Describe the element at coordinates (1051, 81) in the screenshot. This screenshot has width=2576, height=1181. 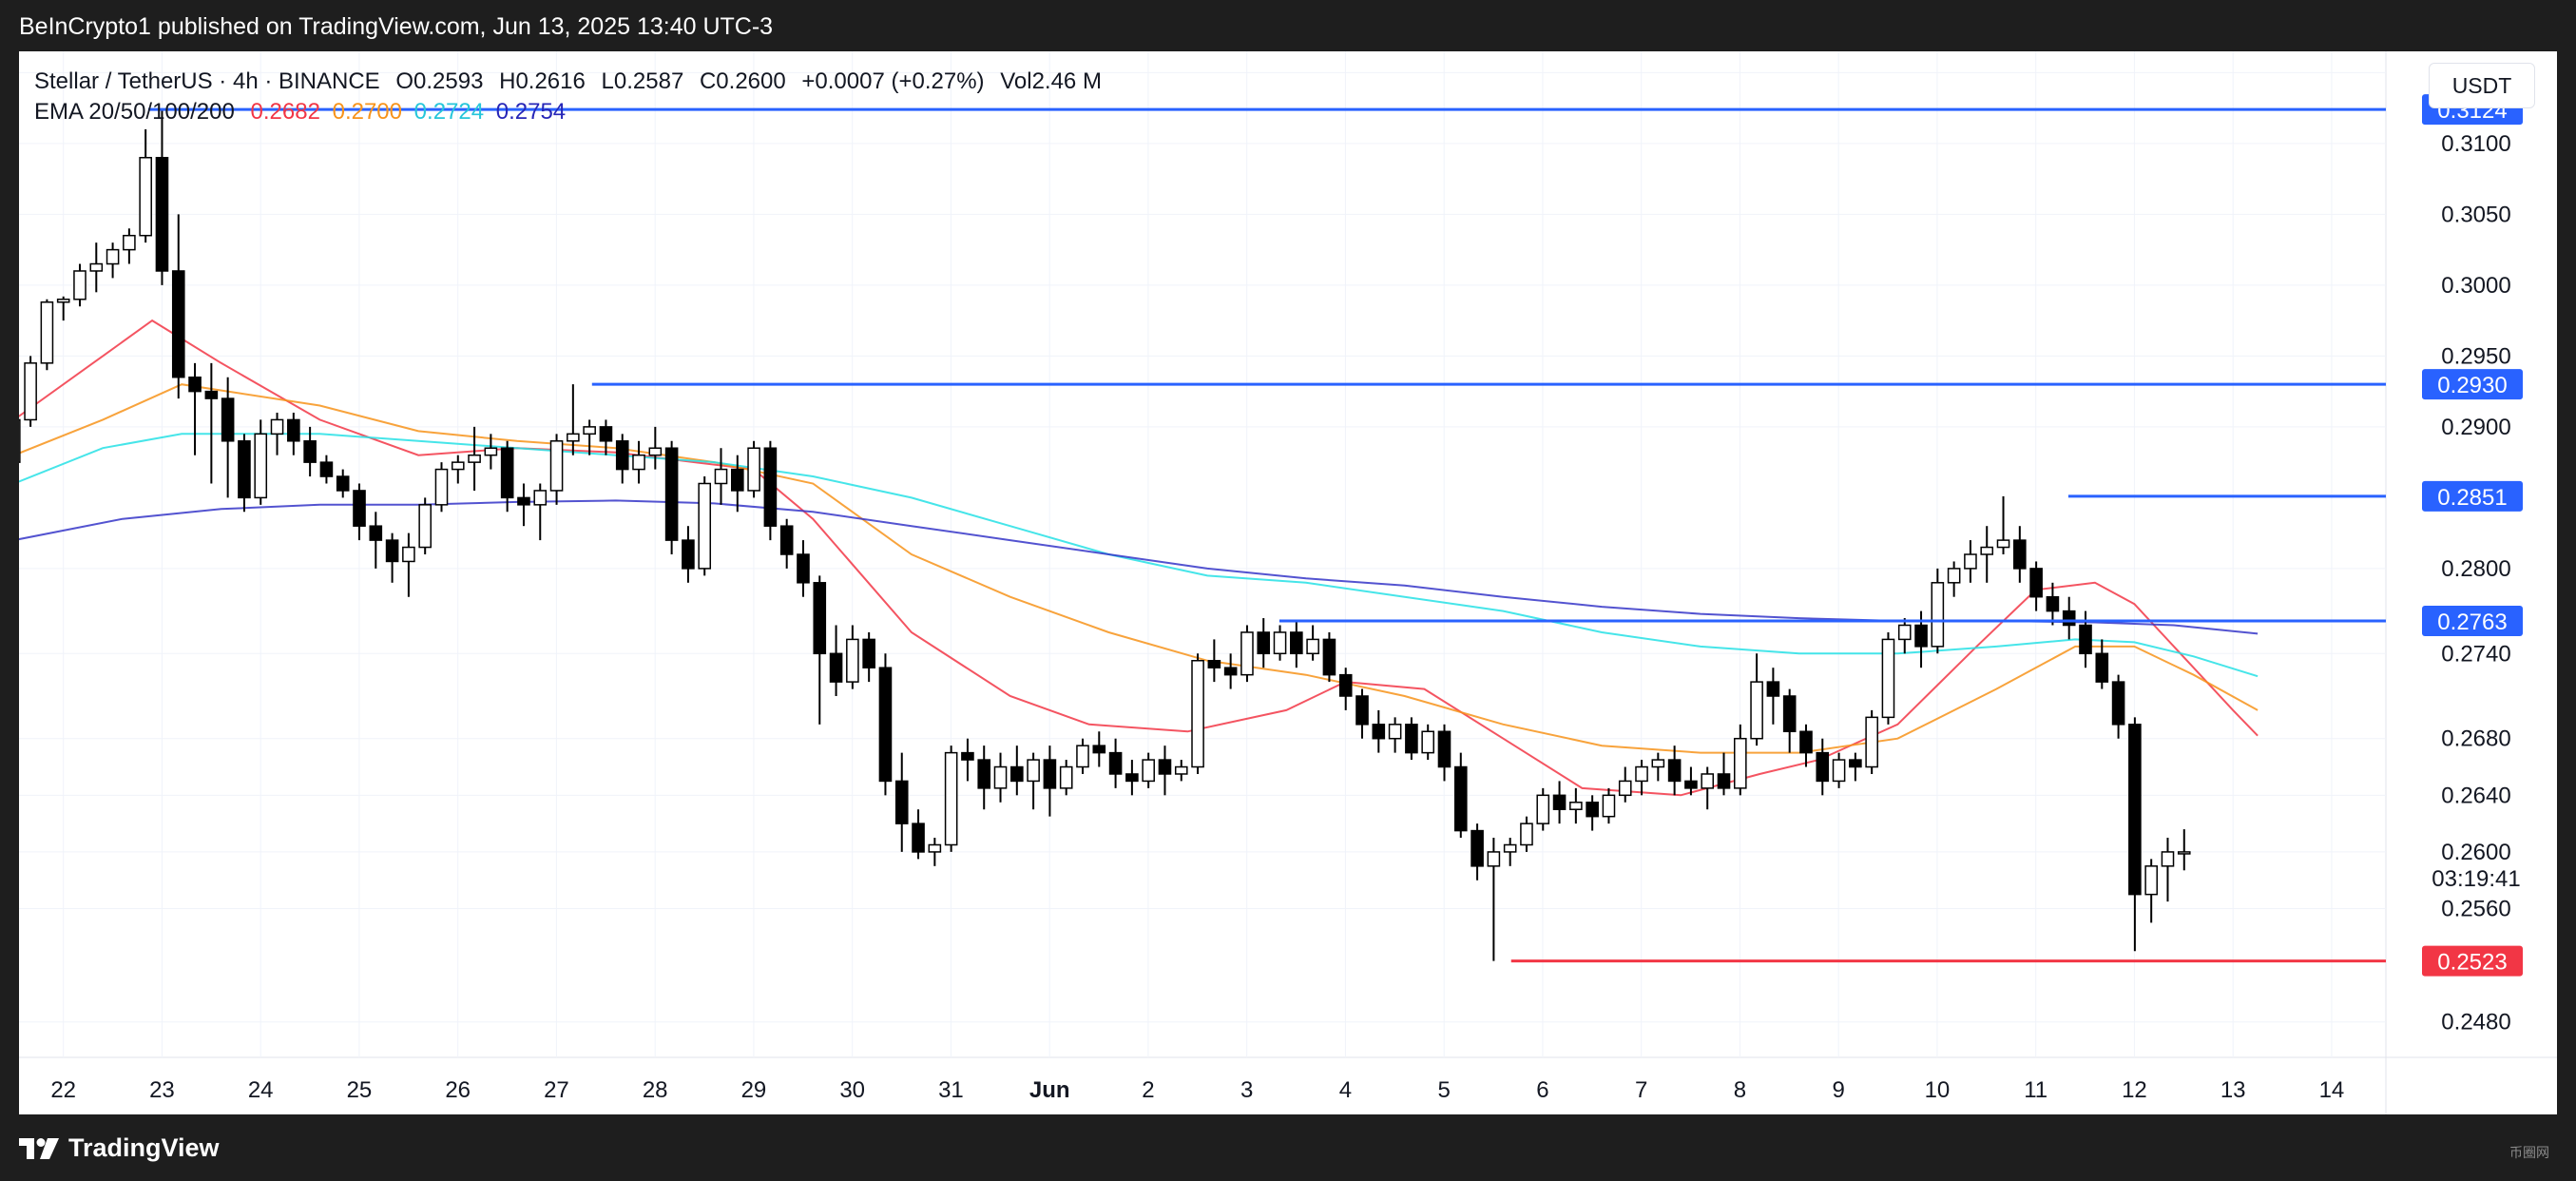
I see `volume-value: Vol2.46 M` at that location.